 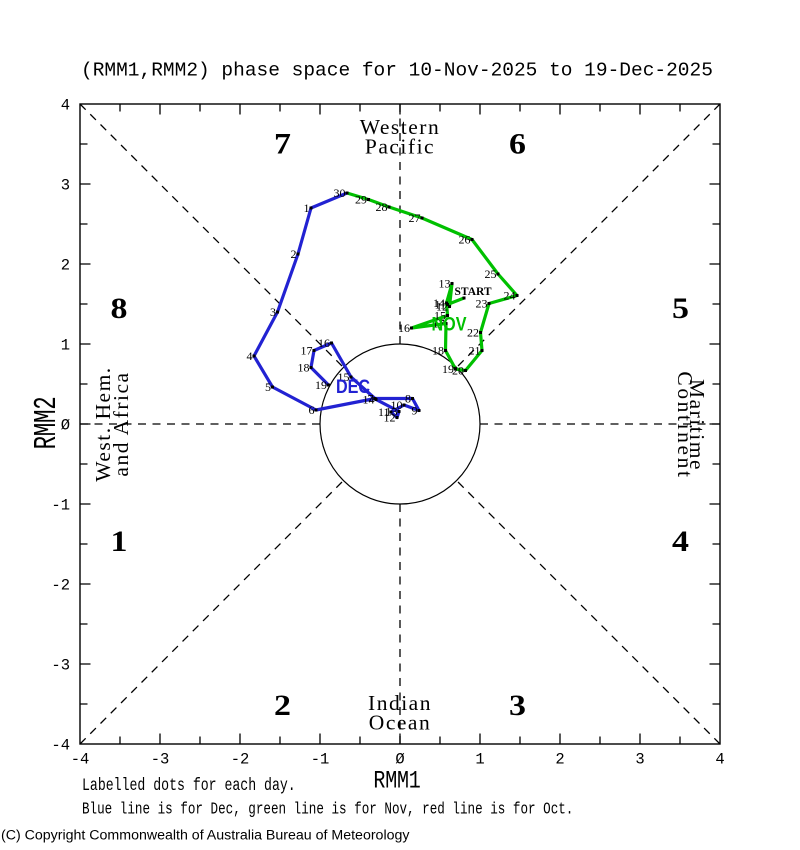 I want to click on svg-text: Maritime, so click(x=697, y=425).